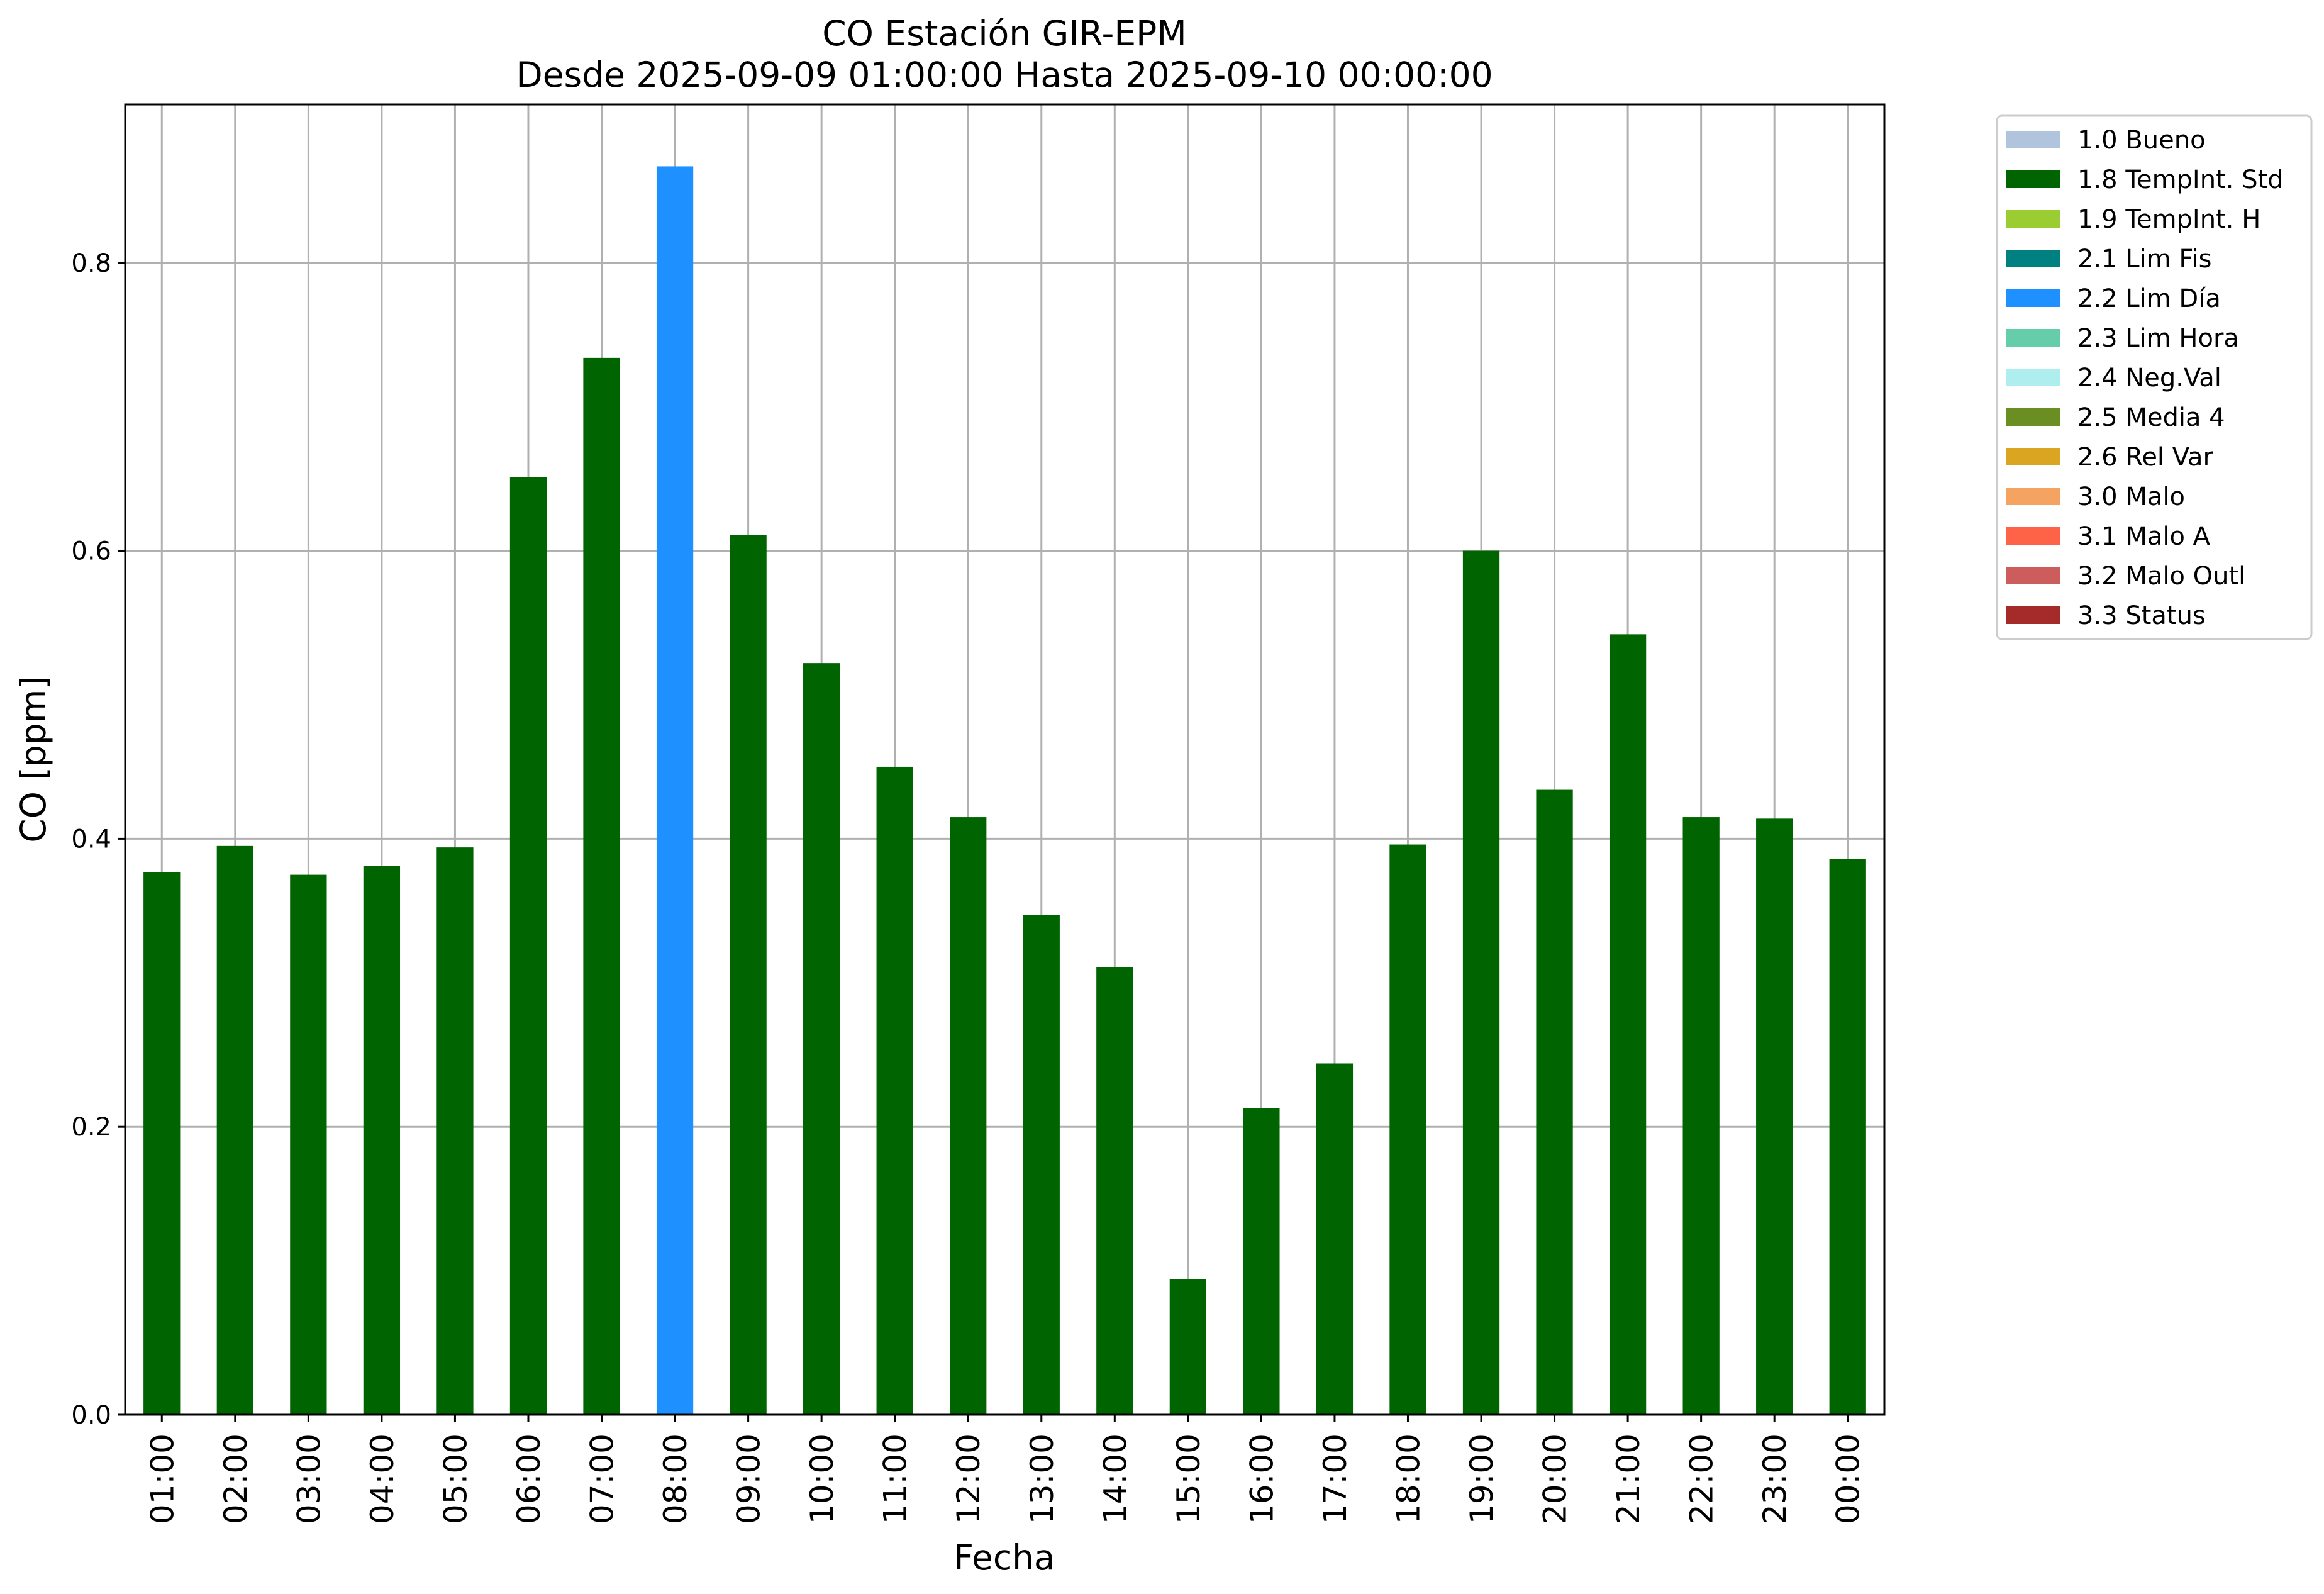 Image resolution: width=2324 pixels, height=1594 pixels. I want to click on x-tick-label: 13:00, so click(1042, 1479).